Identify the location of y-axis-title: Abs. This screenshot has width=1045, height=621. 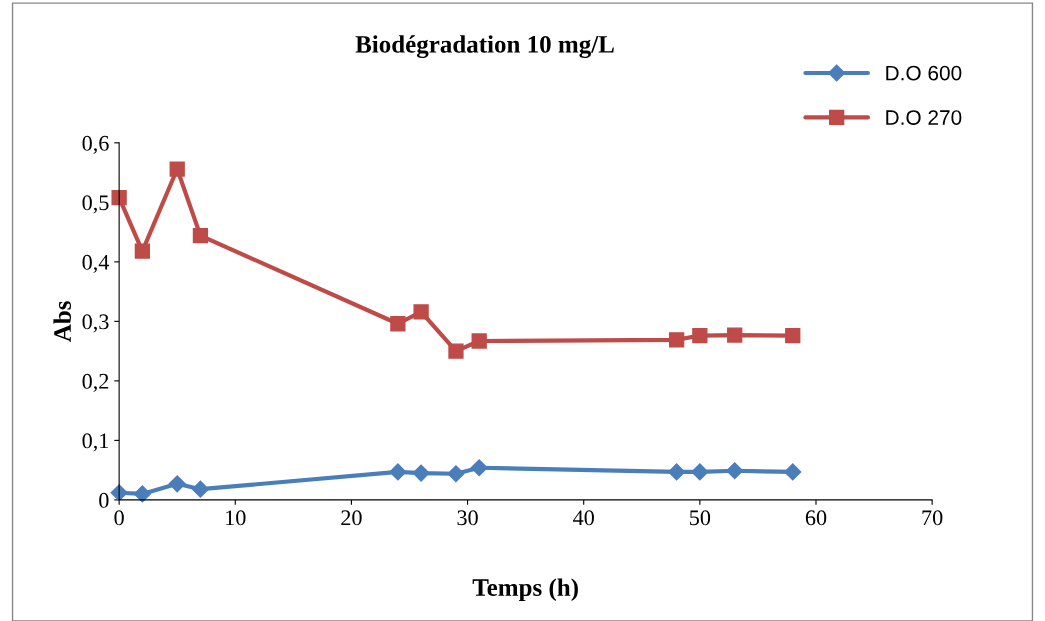
(62, 321).